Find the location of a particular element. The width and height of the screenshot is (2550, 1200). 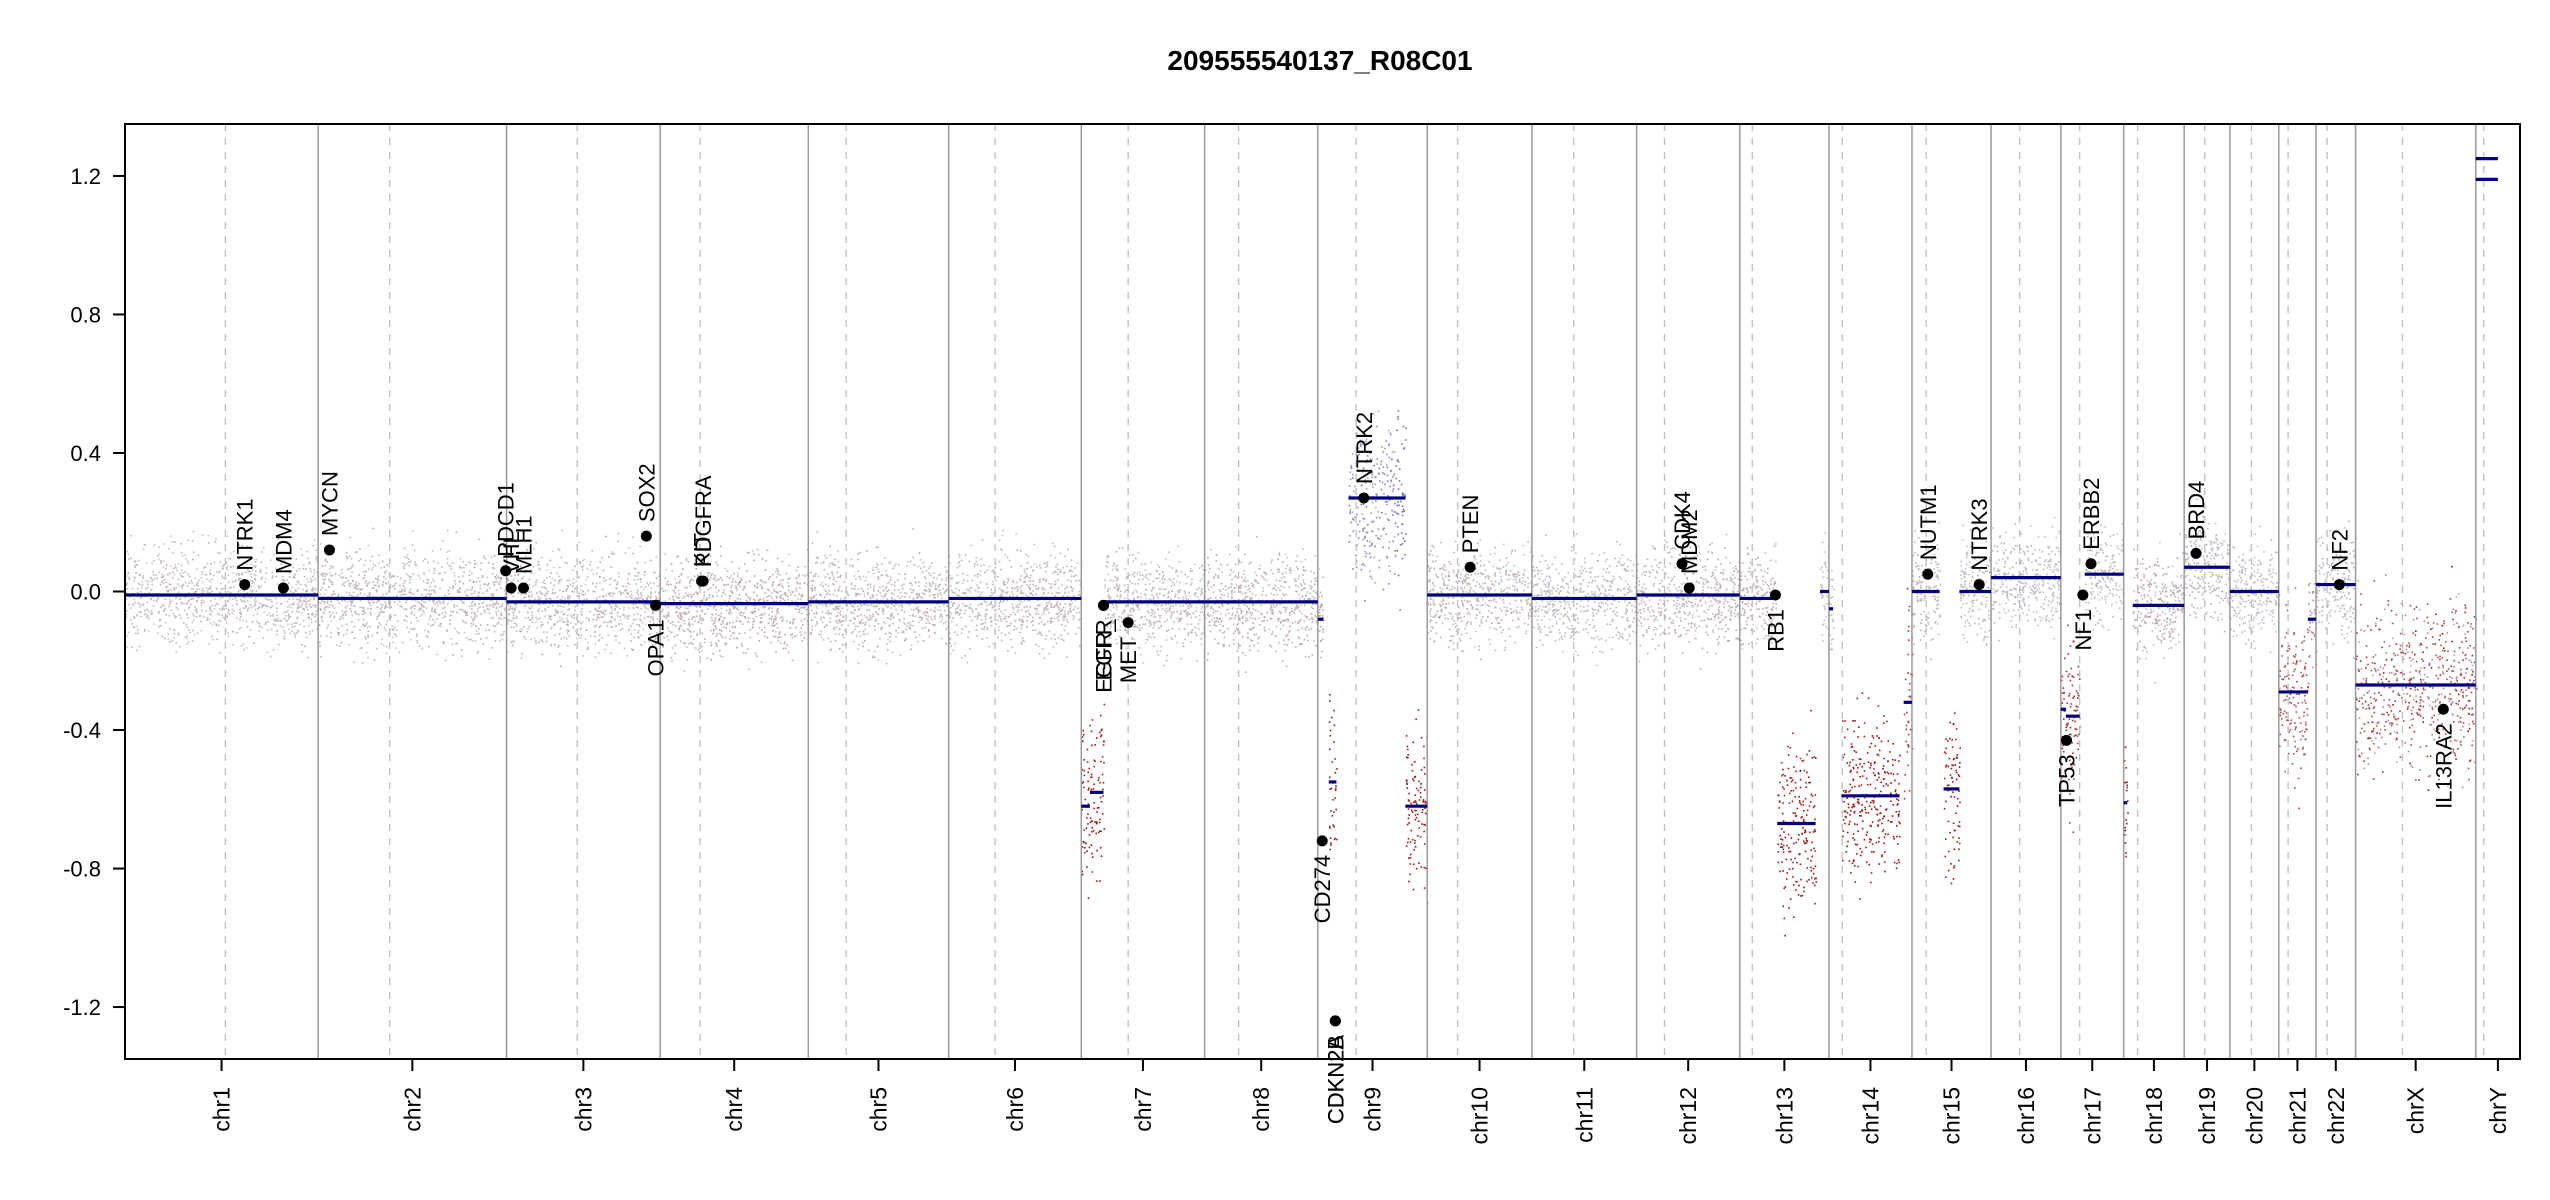

gene-label: KIT is located at coordinates (702, 550).